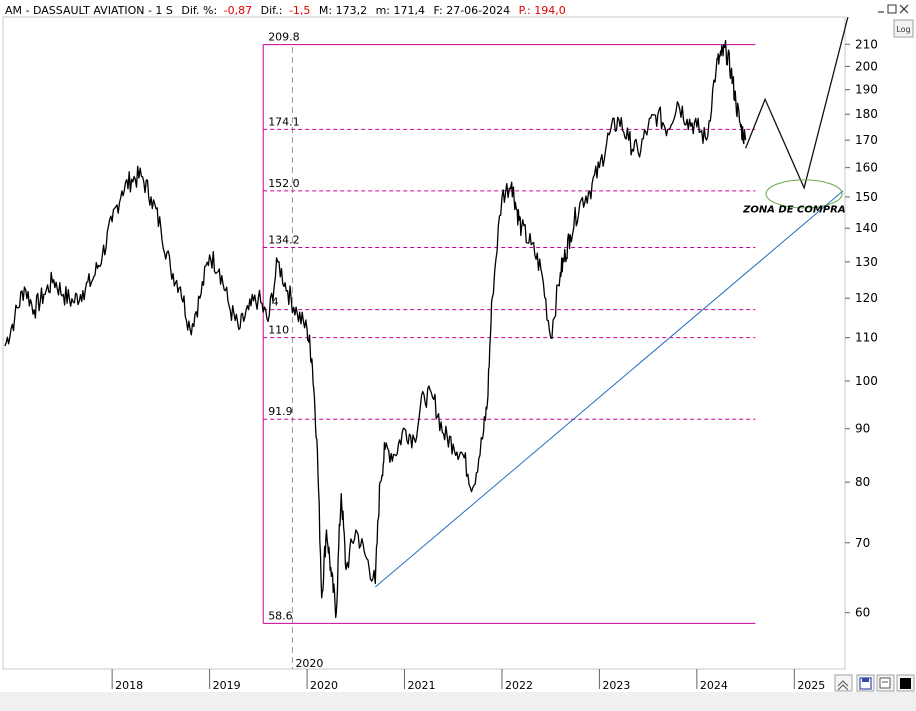  What do you see at coordinates (400, 10) in the screenshot?
I see `min-text: m: 171,4` at bounding box center [400, 10].